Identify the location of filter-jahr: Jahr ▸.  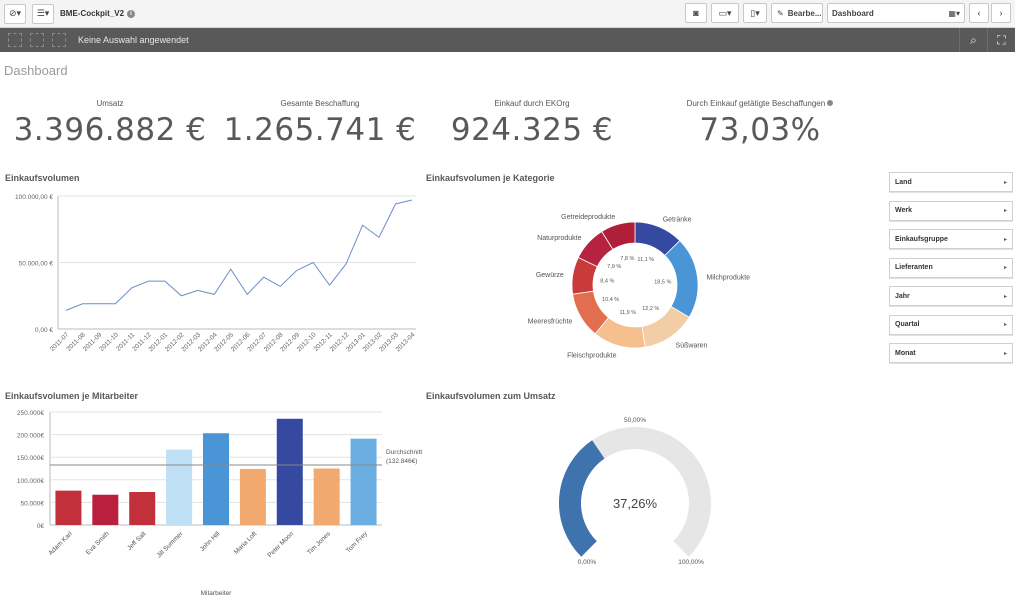
(951, 296).